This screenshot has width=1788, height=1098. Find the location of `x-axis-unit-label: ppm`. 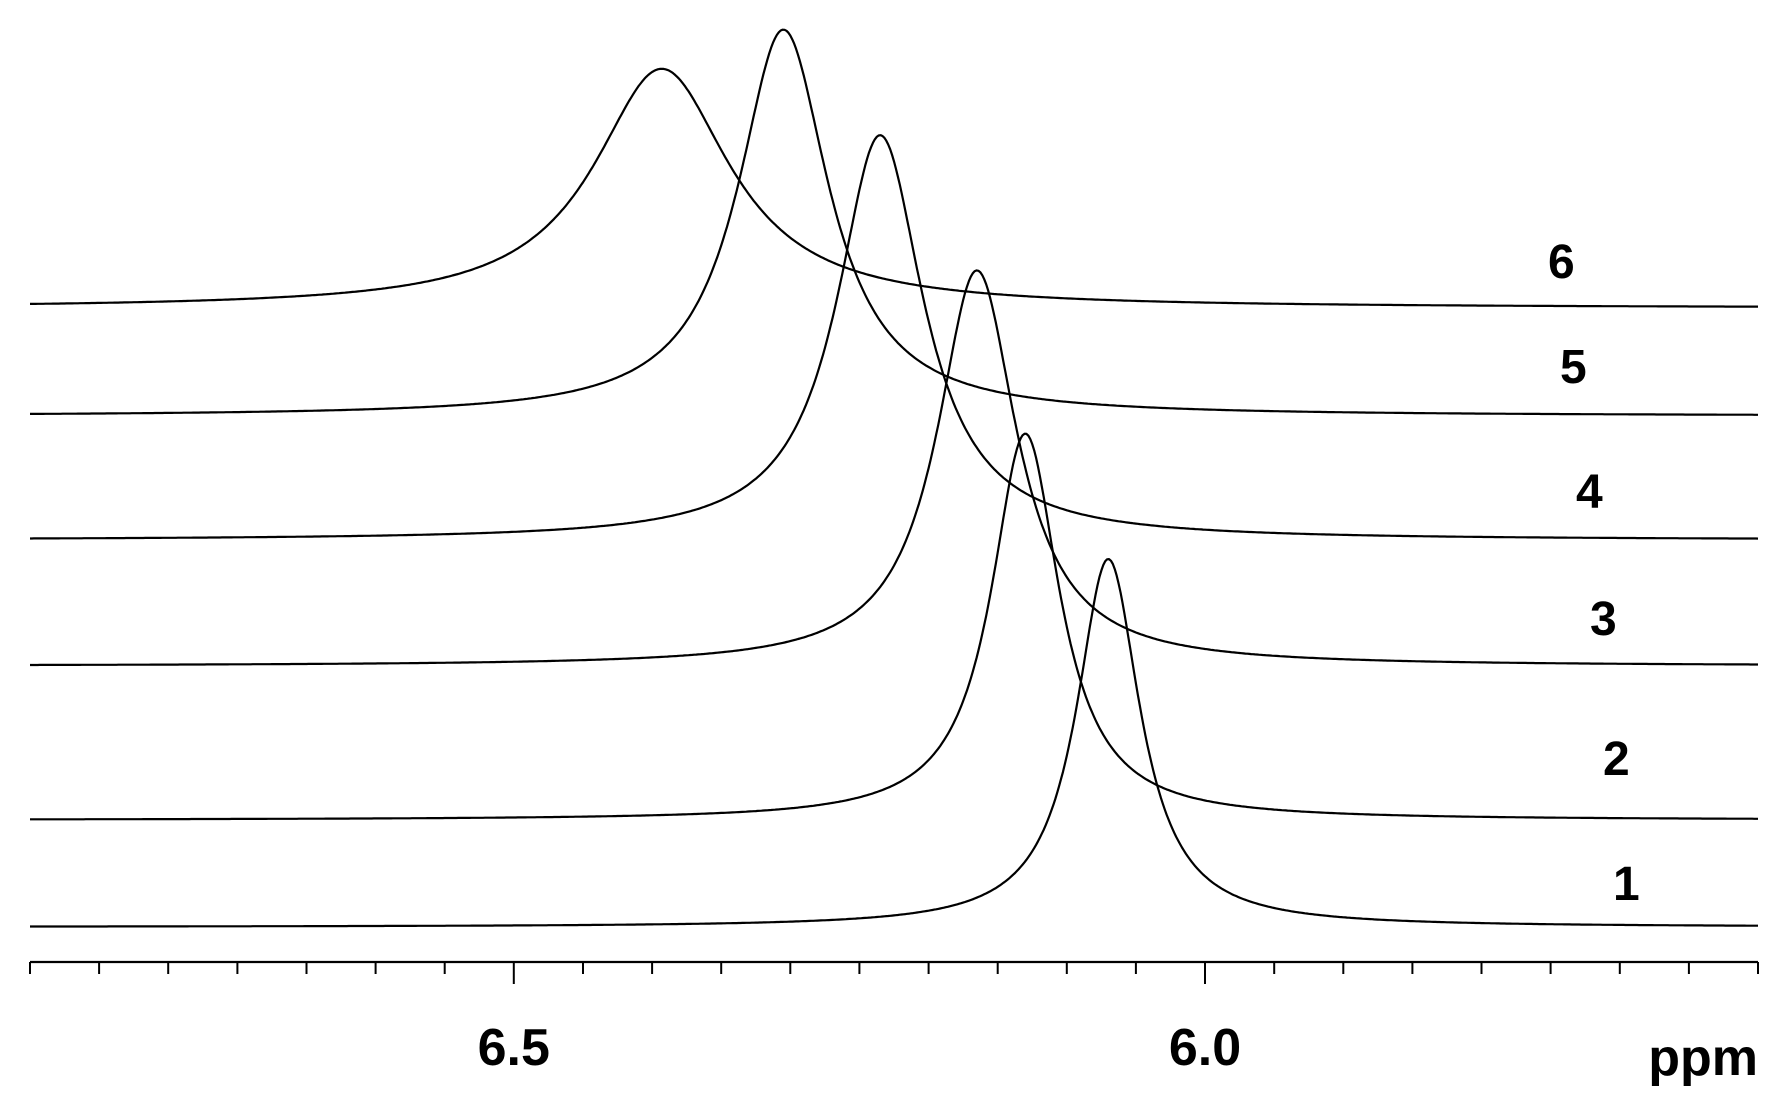

x-axis-unit-label: ppm is located at coordinates (1703, 1058).